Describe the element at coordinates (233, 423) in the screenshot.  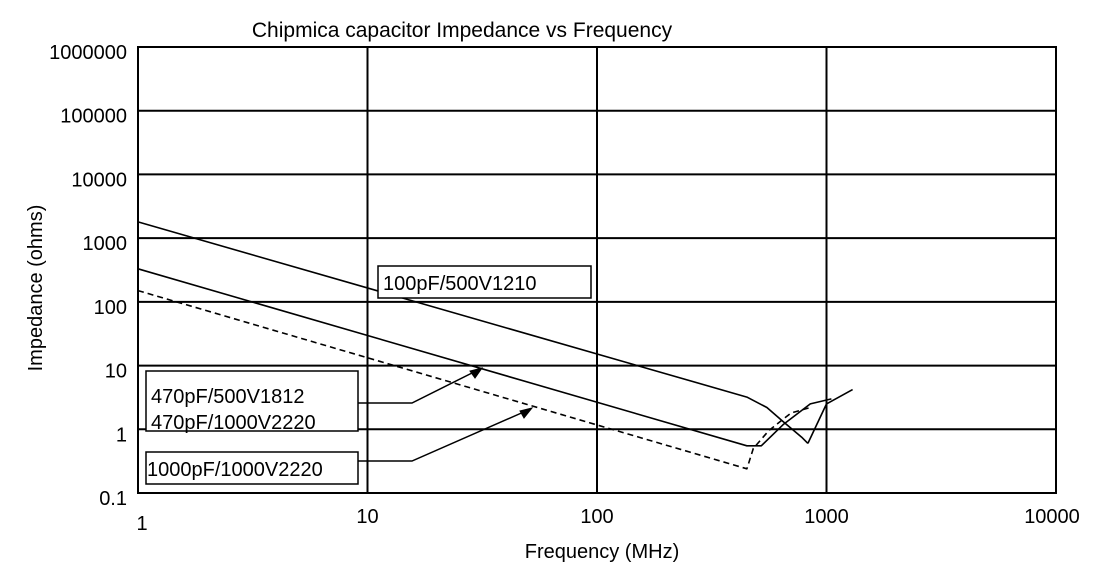
I see `annotation-label-2: 470pF/1000V2220` at that location.